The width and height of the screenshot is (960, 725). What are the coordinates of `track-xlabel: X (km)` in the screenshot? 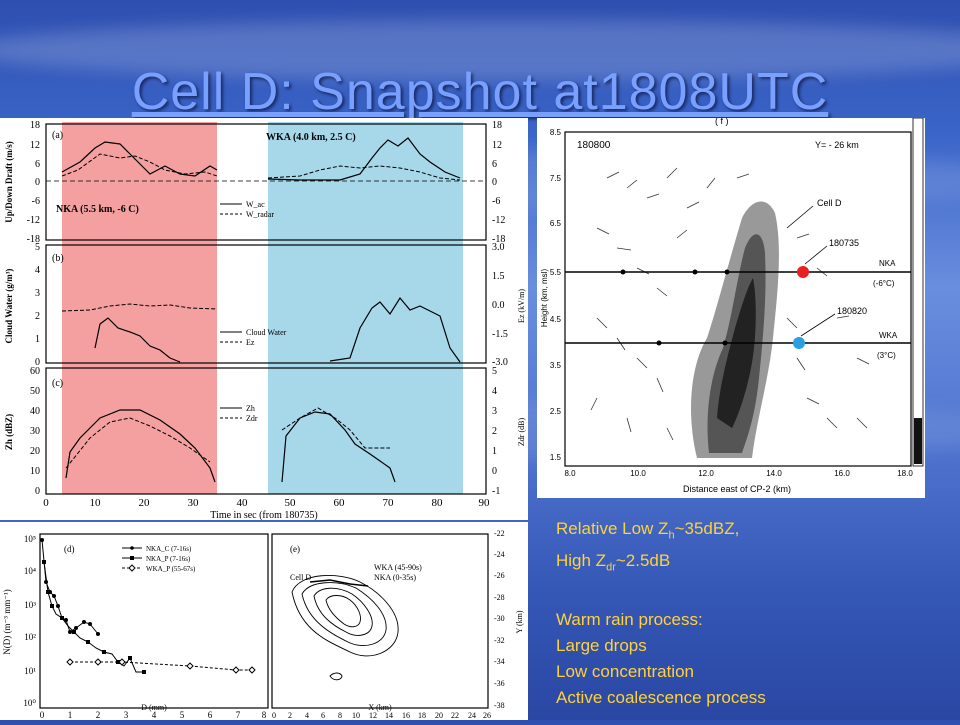 It's located at (380, 707).